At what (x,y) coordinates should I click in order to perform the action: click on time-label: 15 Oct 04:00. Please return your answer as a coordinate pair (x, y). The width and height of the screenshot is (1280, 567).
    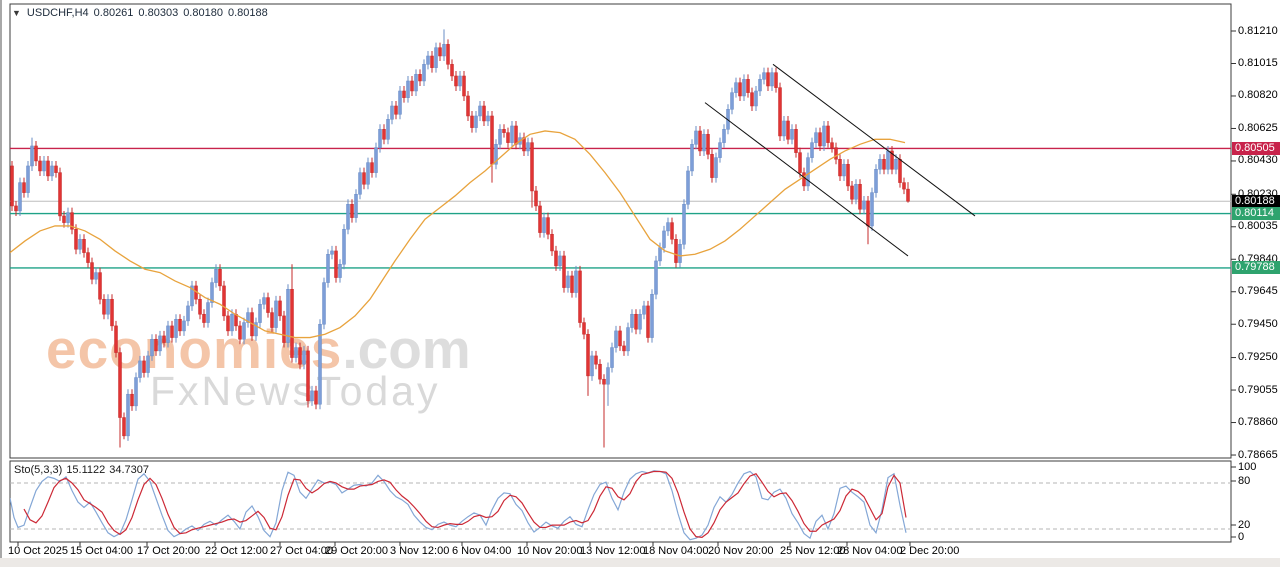
    Looking at the image, I should click on (101, 551).